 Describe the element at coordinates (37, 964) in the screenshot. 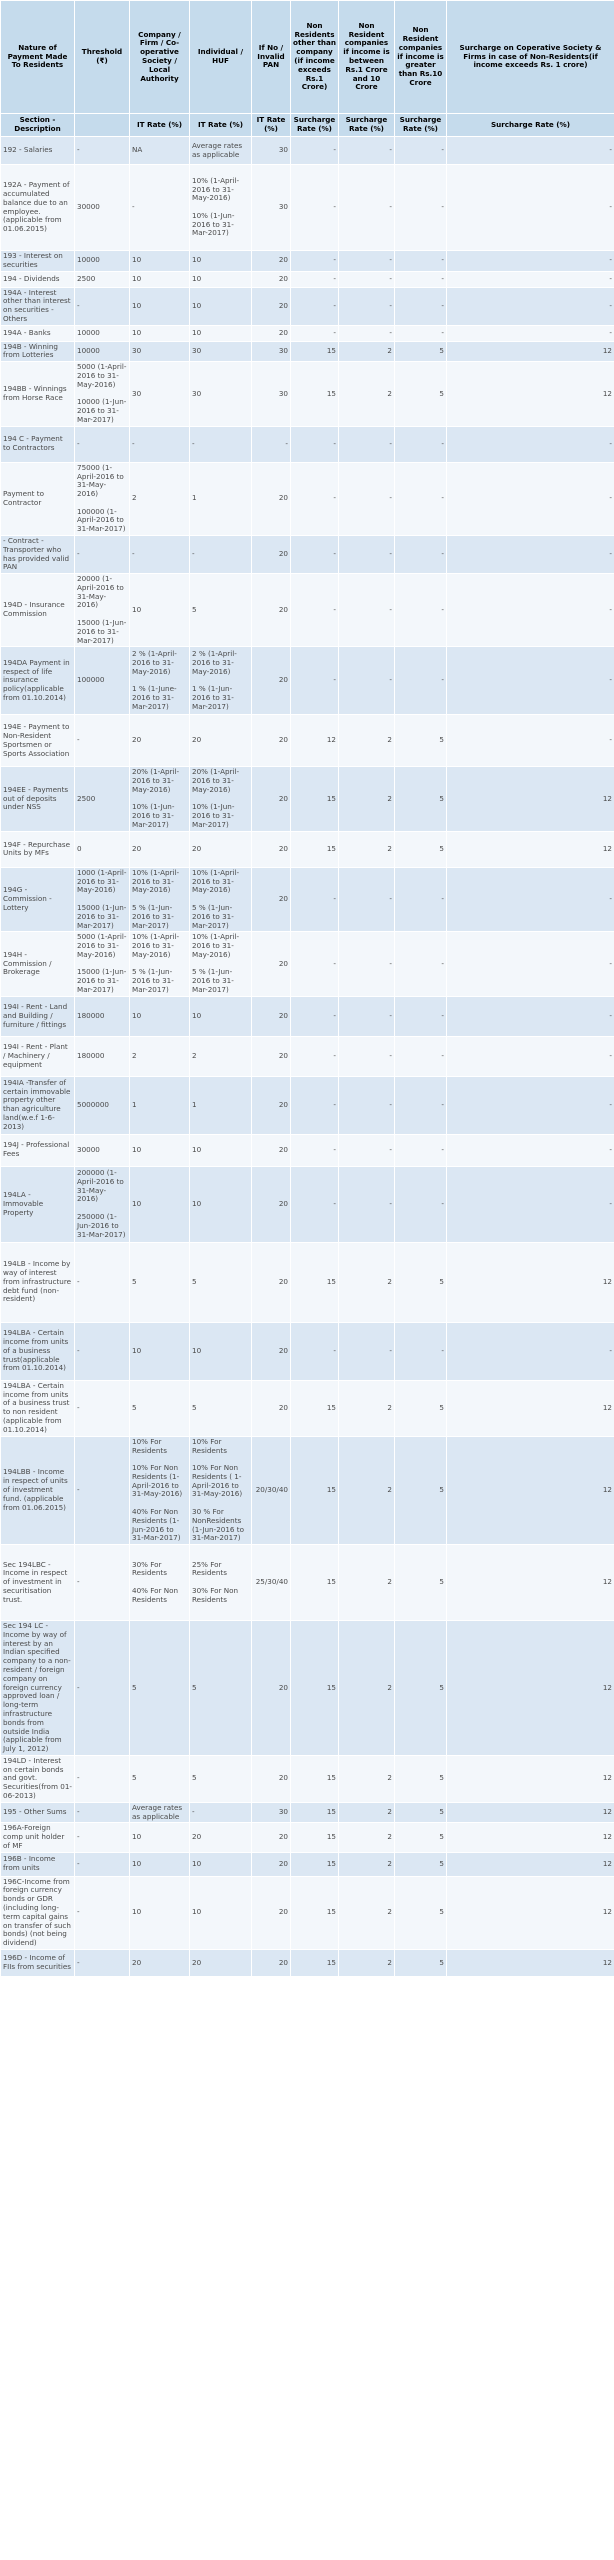

I see `section-cell: 194H - Commission / Brokerage` at that location.